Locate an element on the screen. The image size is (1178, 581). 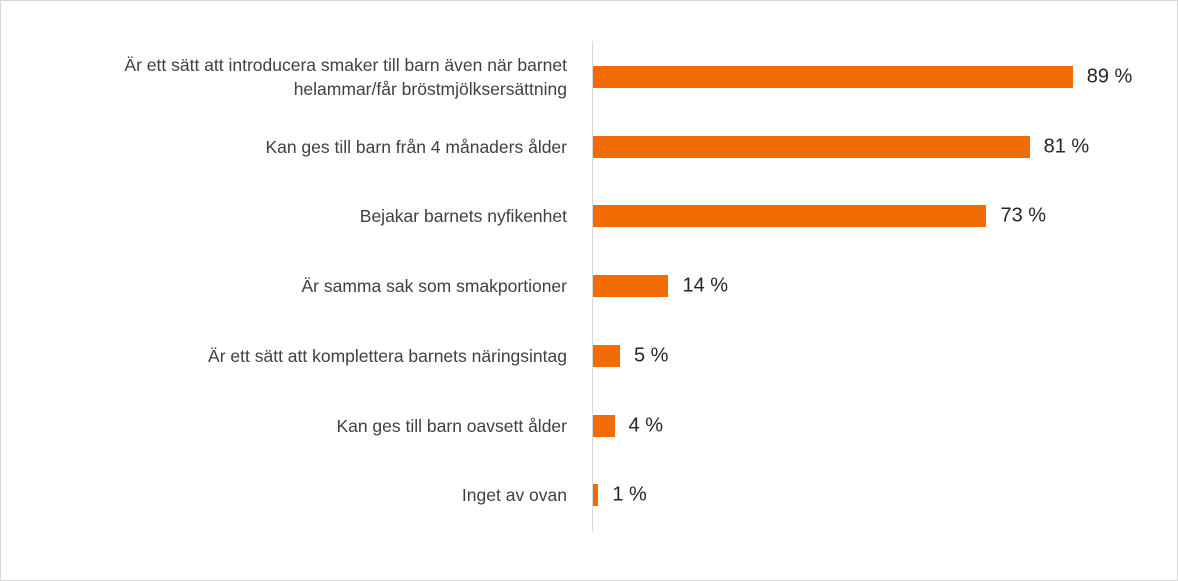
category-label: Inget av ovan is located at coordinates (514, 495).